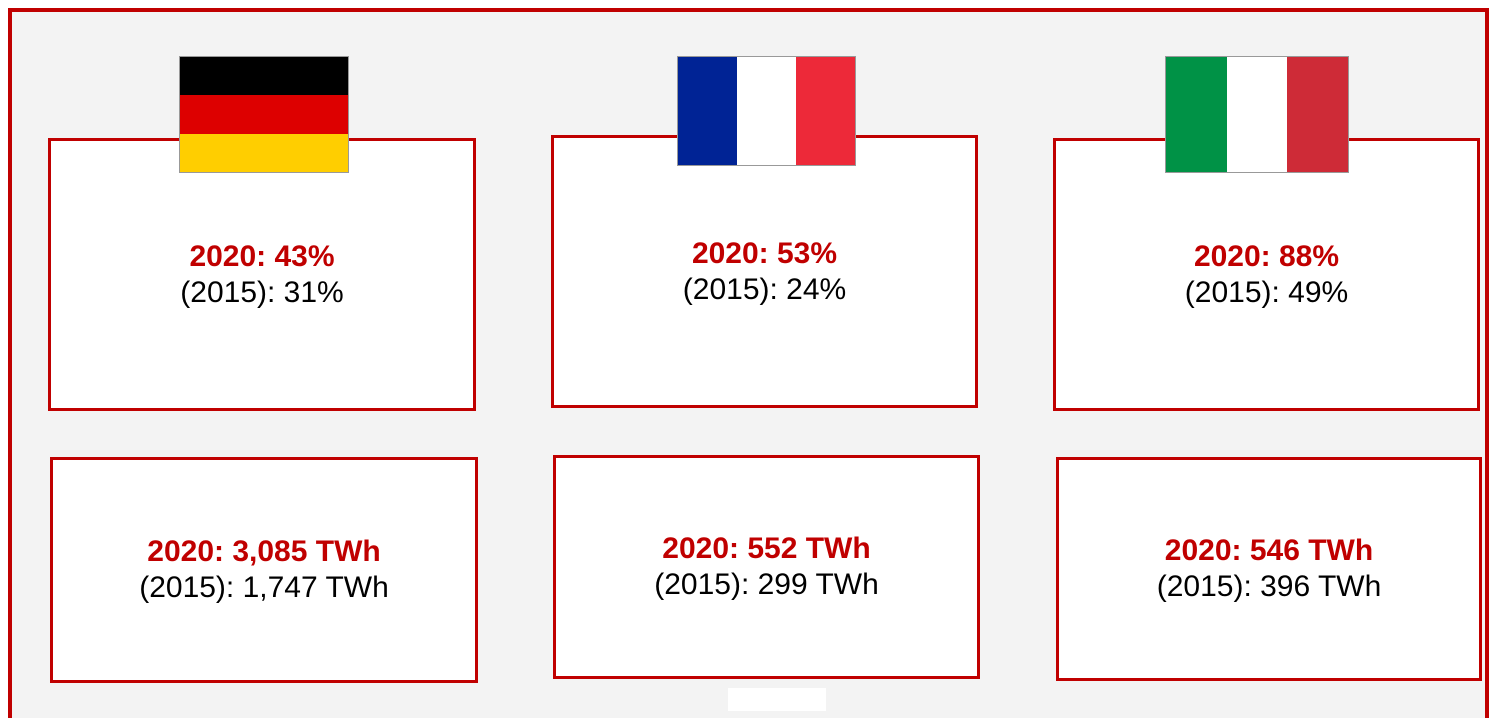 The image size is (1497, 718). What do you see at coordinates (764, 289) in the screenshot?
I see `share-2015: (2015): 24%` at bounding box center [764, 289].